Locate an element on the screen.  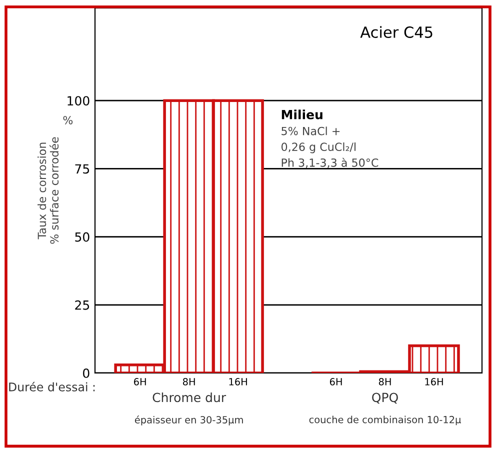
text: QPQ is located at coordinates (385, 398).